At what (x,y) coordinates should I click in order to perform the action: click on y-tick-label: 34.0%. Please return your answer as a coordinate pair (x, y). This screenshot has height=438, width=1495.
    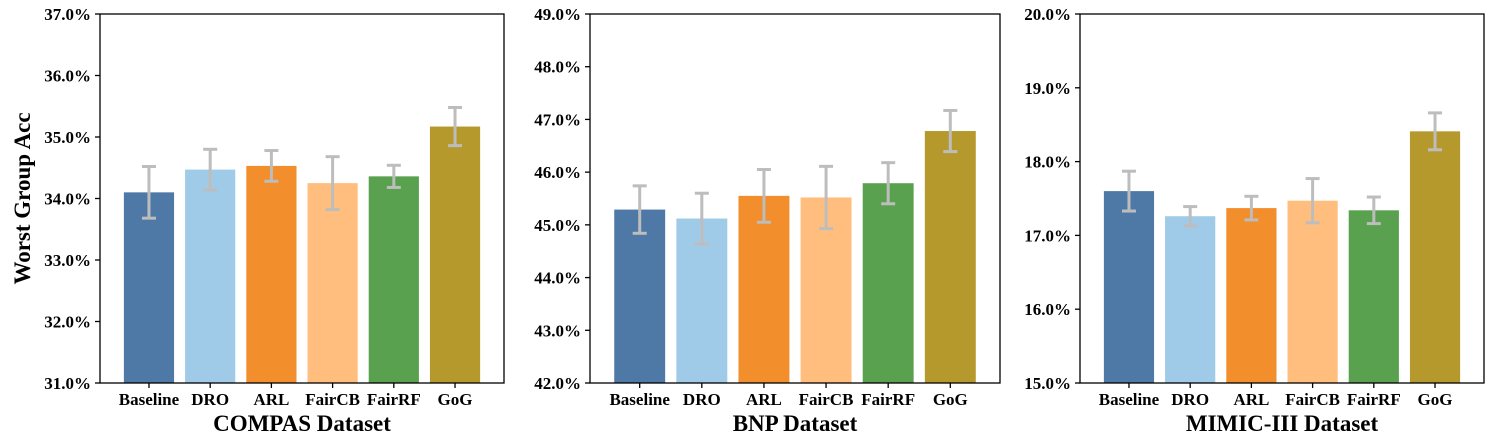
    Looking at the image, I should click on (67, 199).